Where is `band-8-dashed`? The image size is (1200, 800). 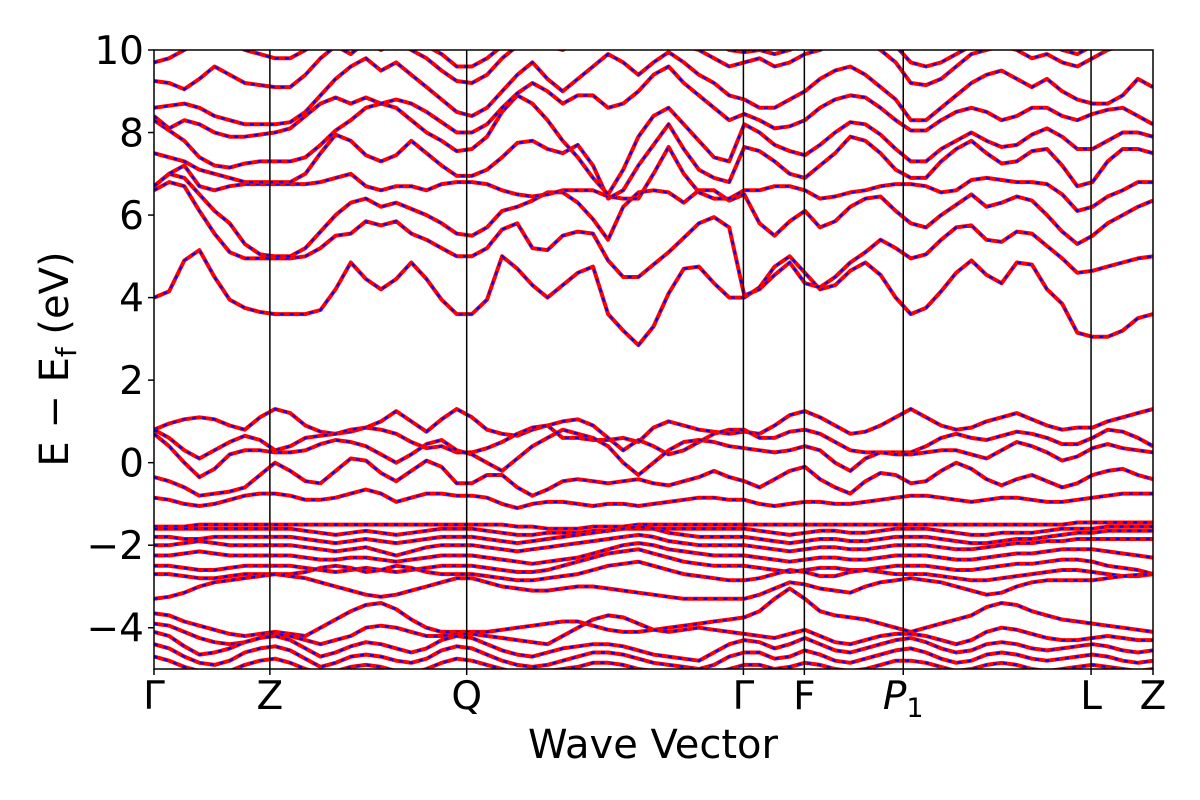
band-8-dashed is located at coordinates (653, 88).